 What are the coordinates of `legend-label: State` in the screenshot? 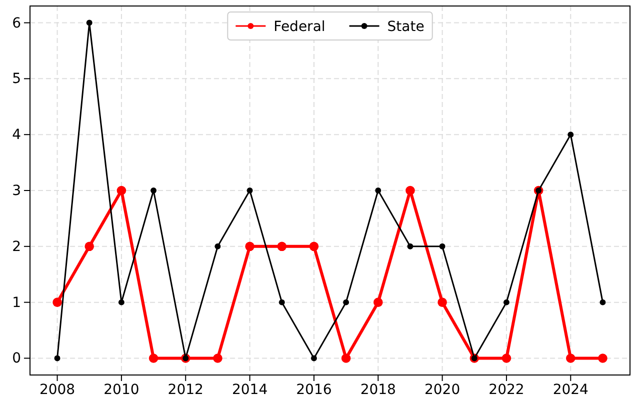 It's located at (405, 27).